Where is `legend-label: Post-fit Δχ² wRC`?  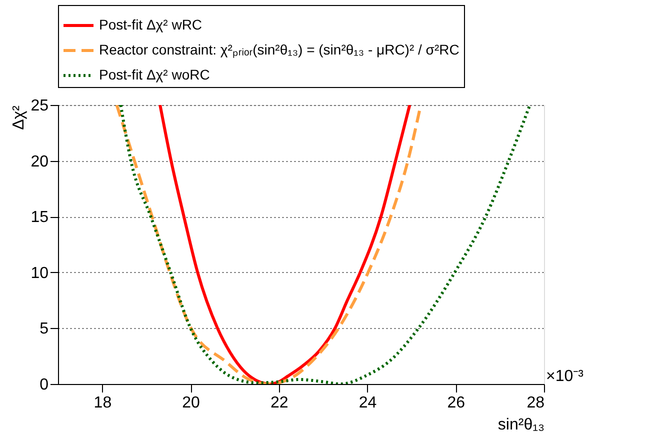
legend-label: Post-fit Δχ² wRC is located at coordinates (150, 24).